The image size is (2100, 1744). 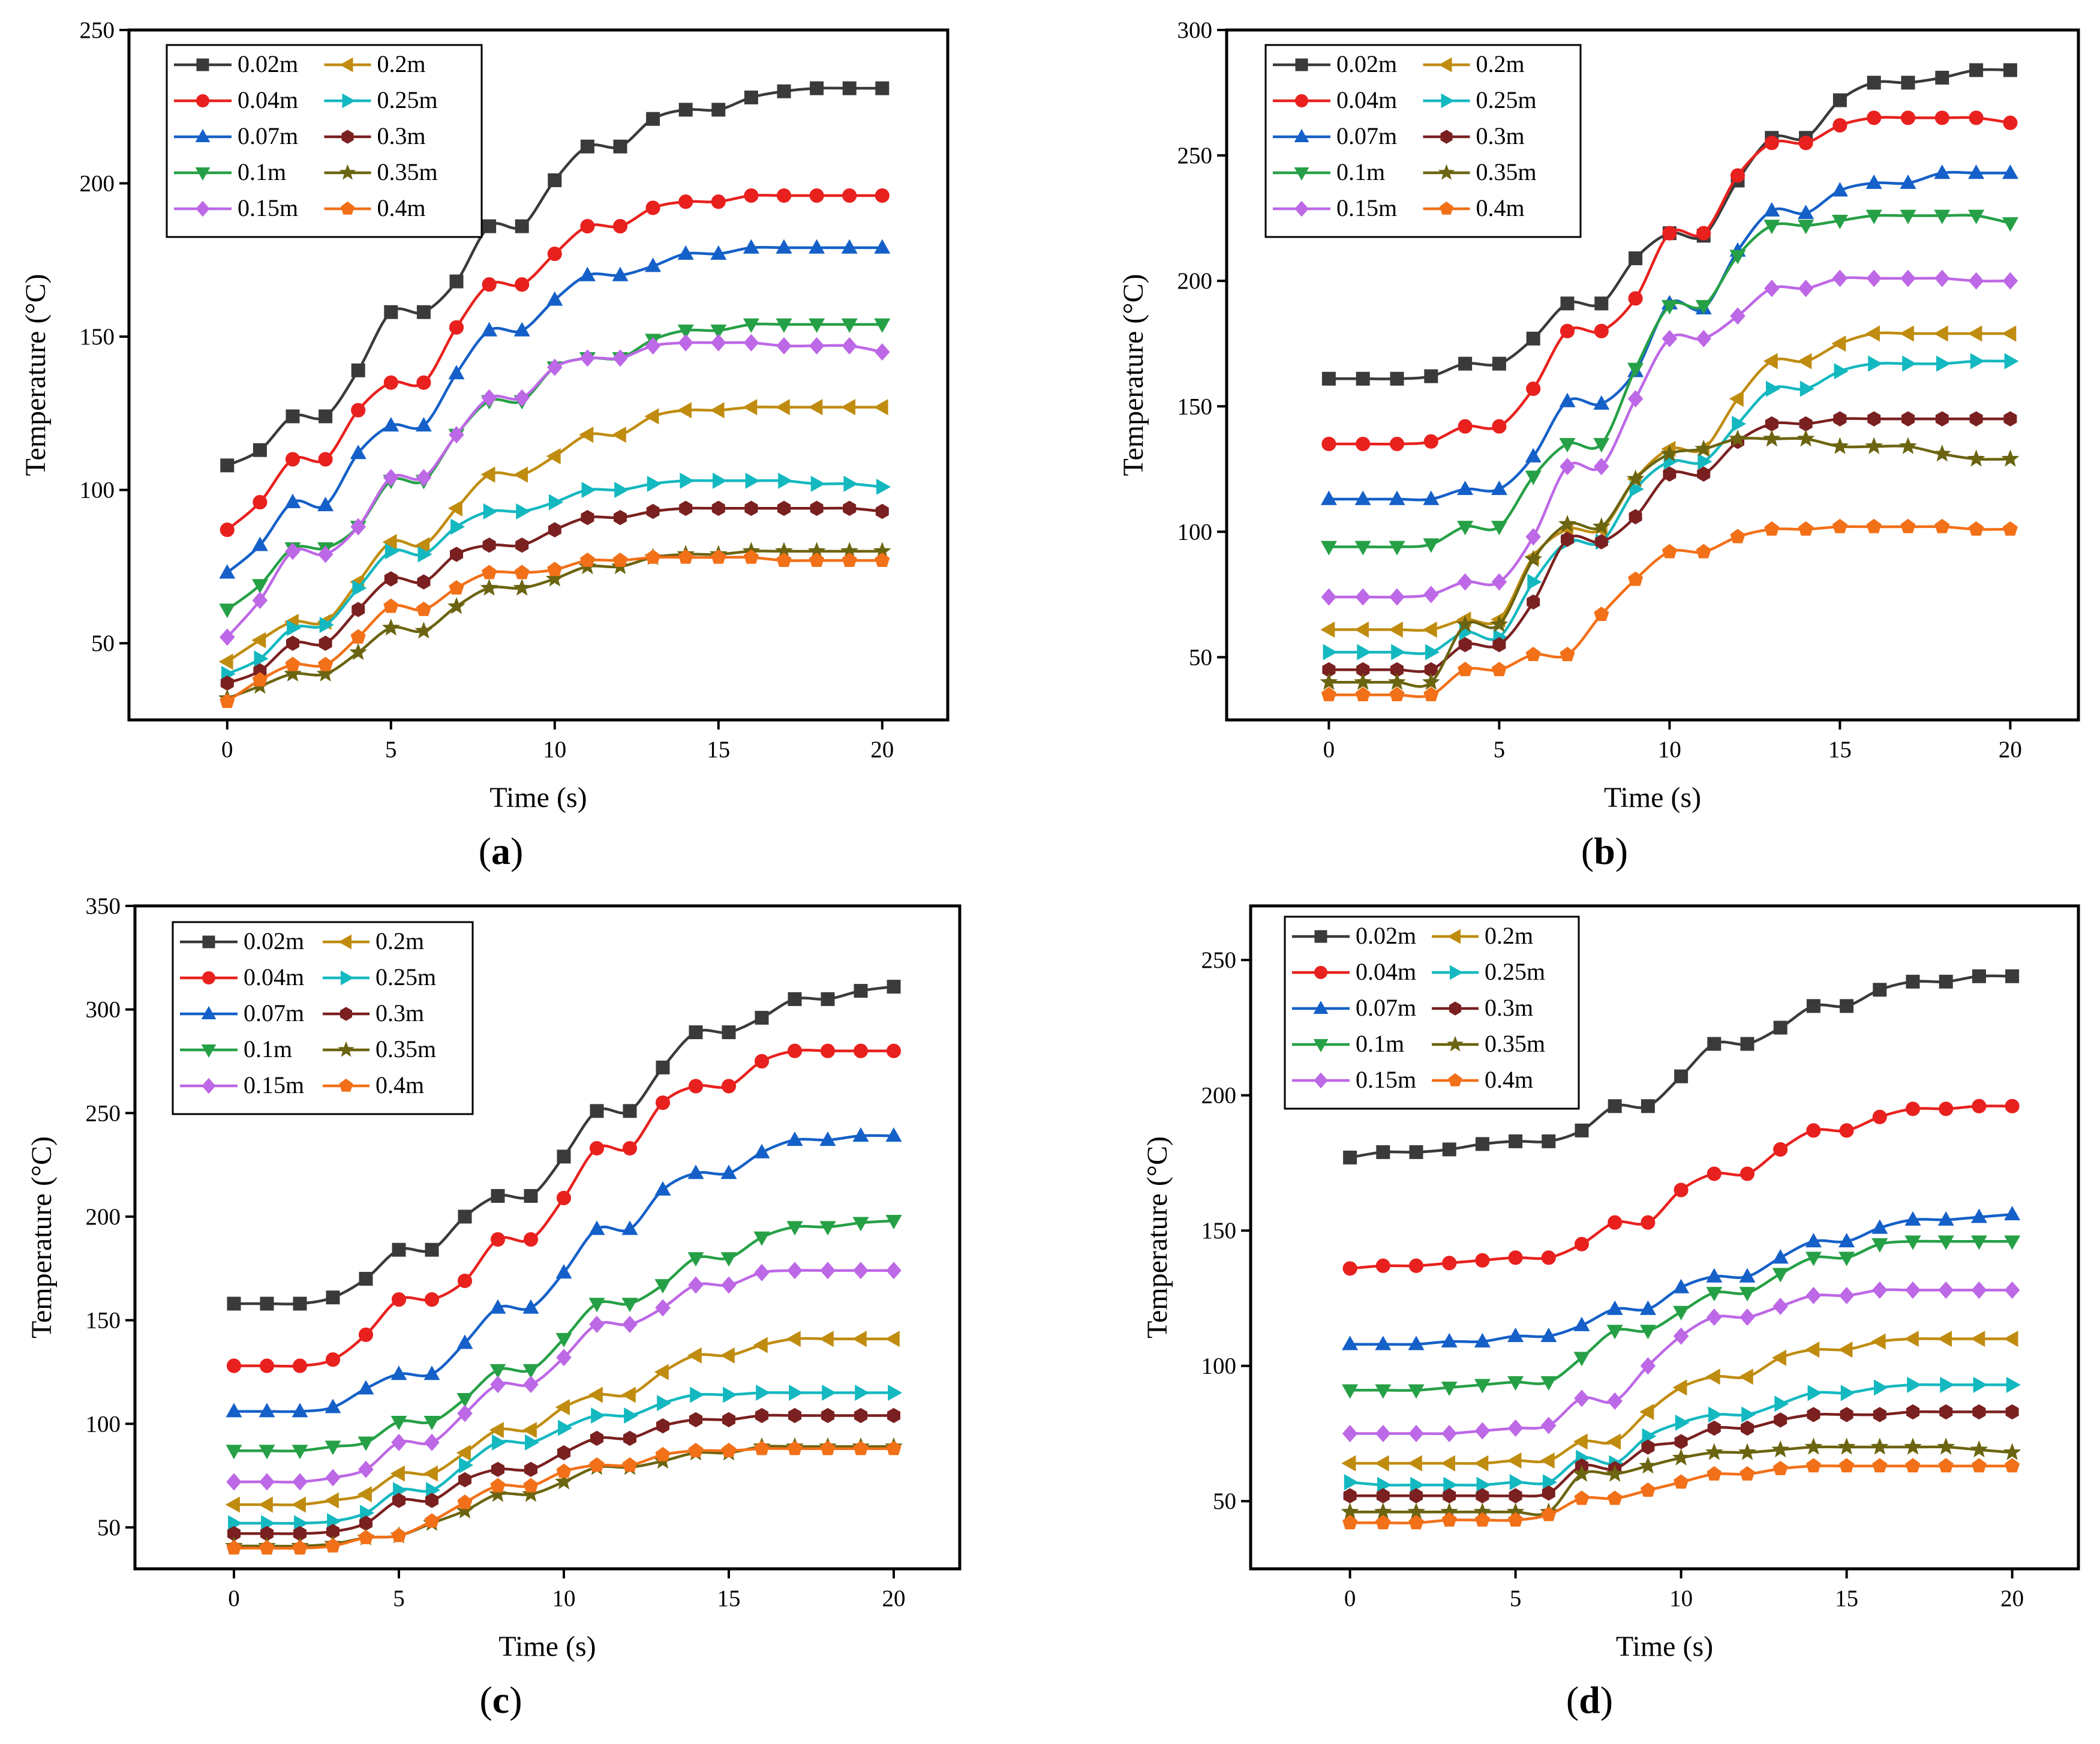 What do you see at coordinates (401, 64) in the screenshot?
I see `legend-label: 0.2m` at bounding box center [401, 64].